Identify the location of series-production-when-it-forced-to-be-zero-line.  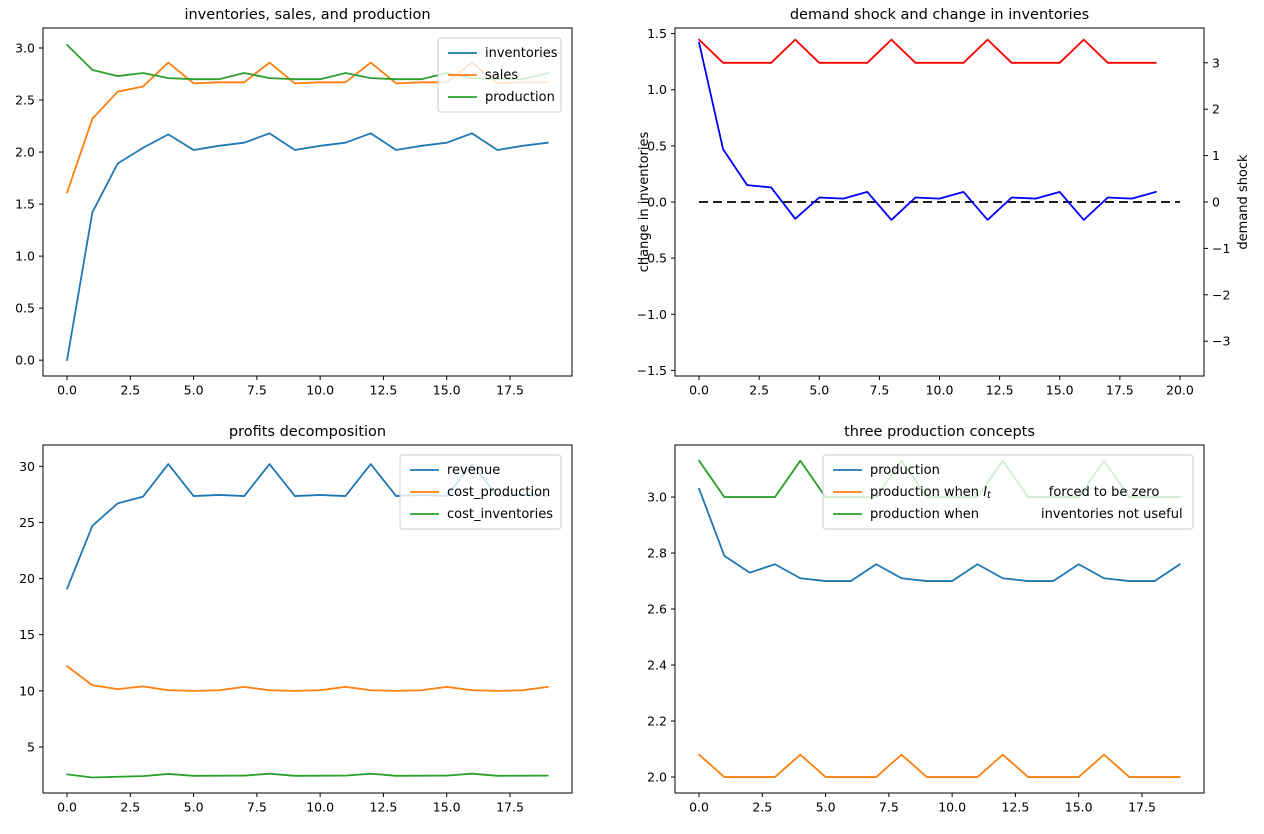
(939, 765).